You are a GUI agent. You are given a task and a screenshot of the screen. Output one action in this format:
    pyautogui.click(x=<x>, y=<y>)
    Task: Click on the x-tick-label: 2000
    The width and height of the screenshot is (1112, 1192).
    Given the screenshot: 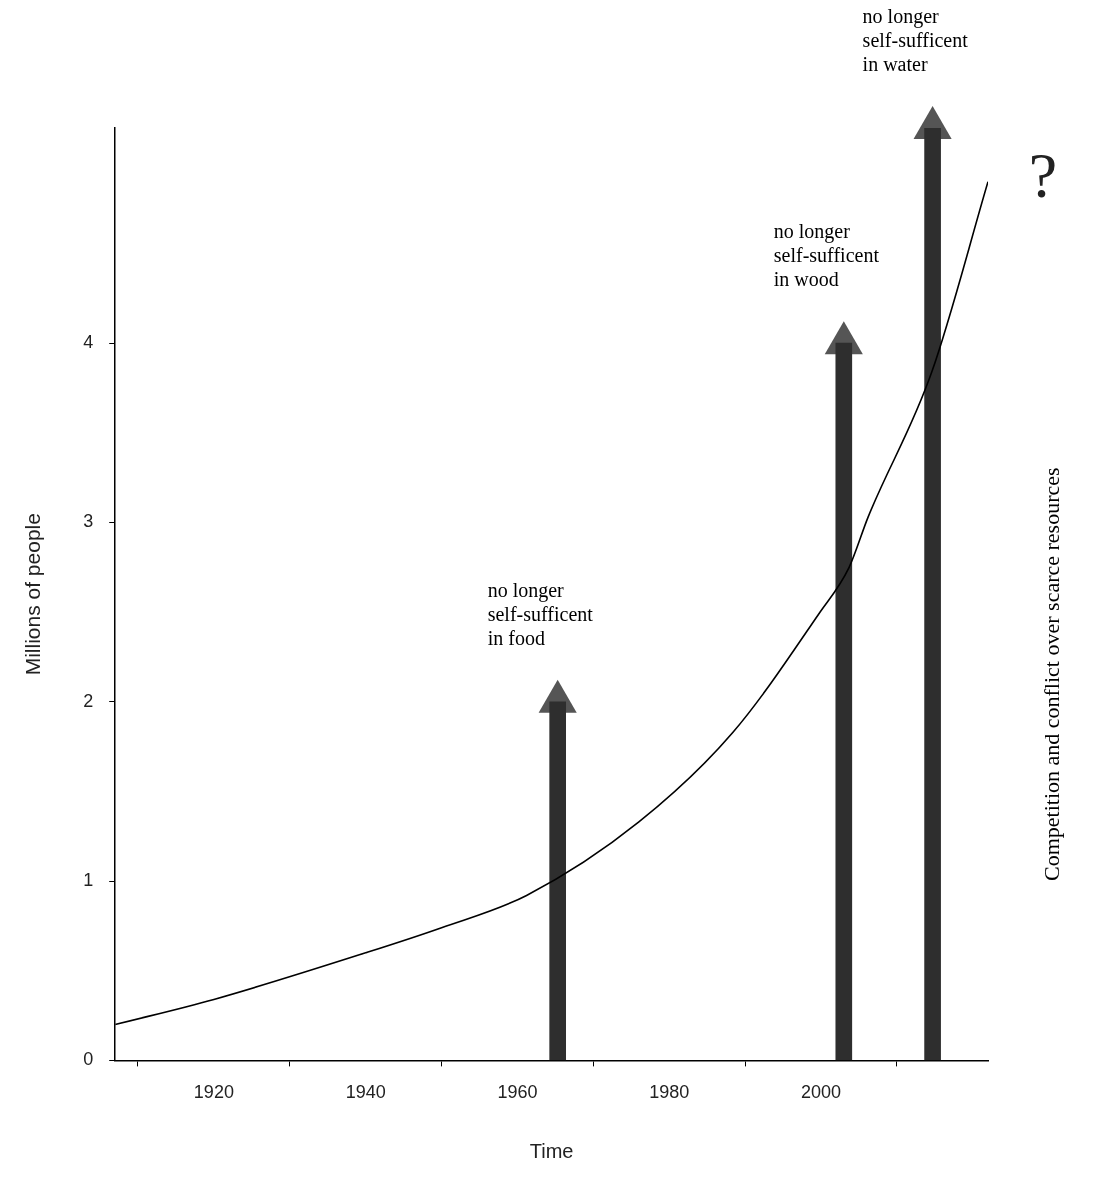 What is the action you would take?
    pyautogui.click(x=821, y=1092)
    